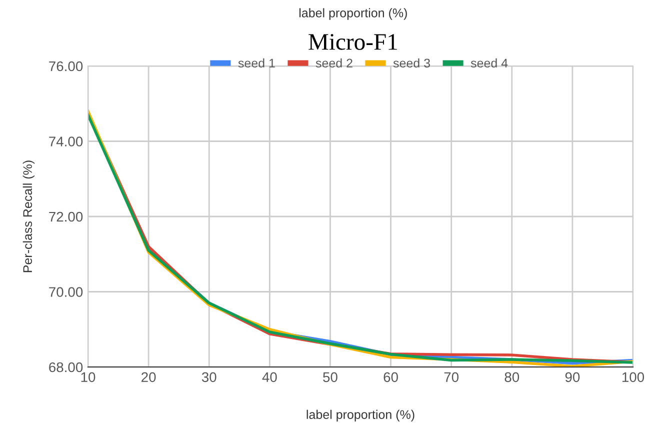 The width and height of the screenshot is (654, 423). Describe the element at coordinates (572, 377) in the screenshot. I see `x-tick-label: 90` at that location.